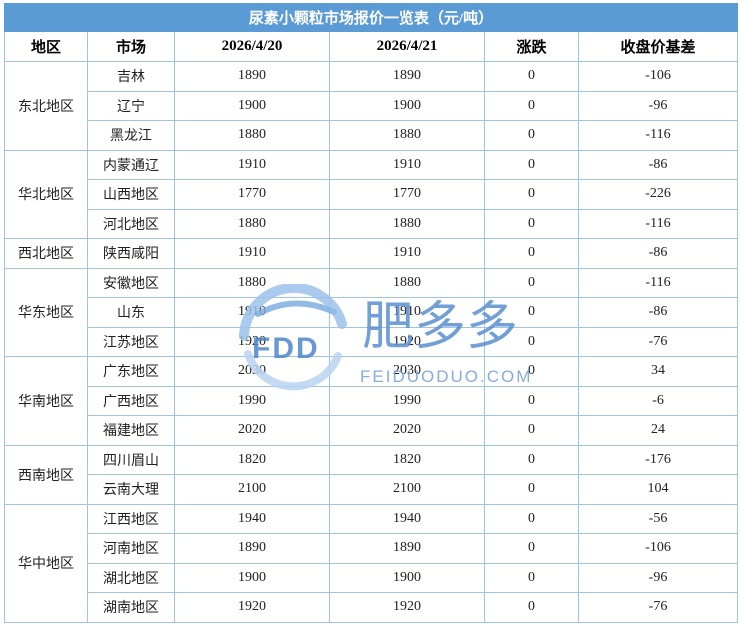  I want to click on region-cell: 华北地区, so click(46, 194).